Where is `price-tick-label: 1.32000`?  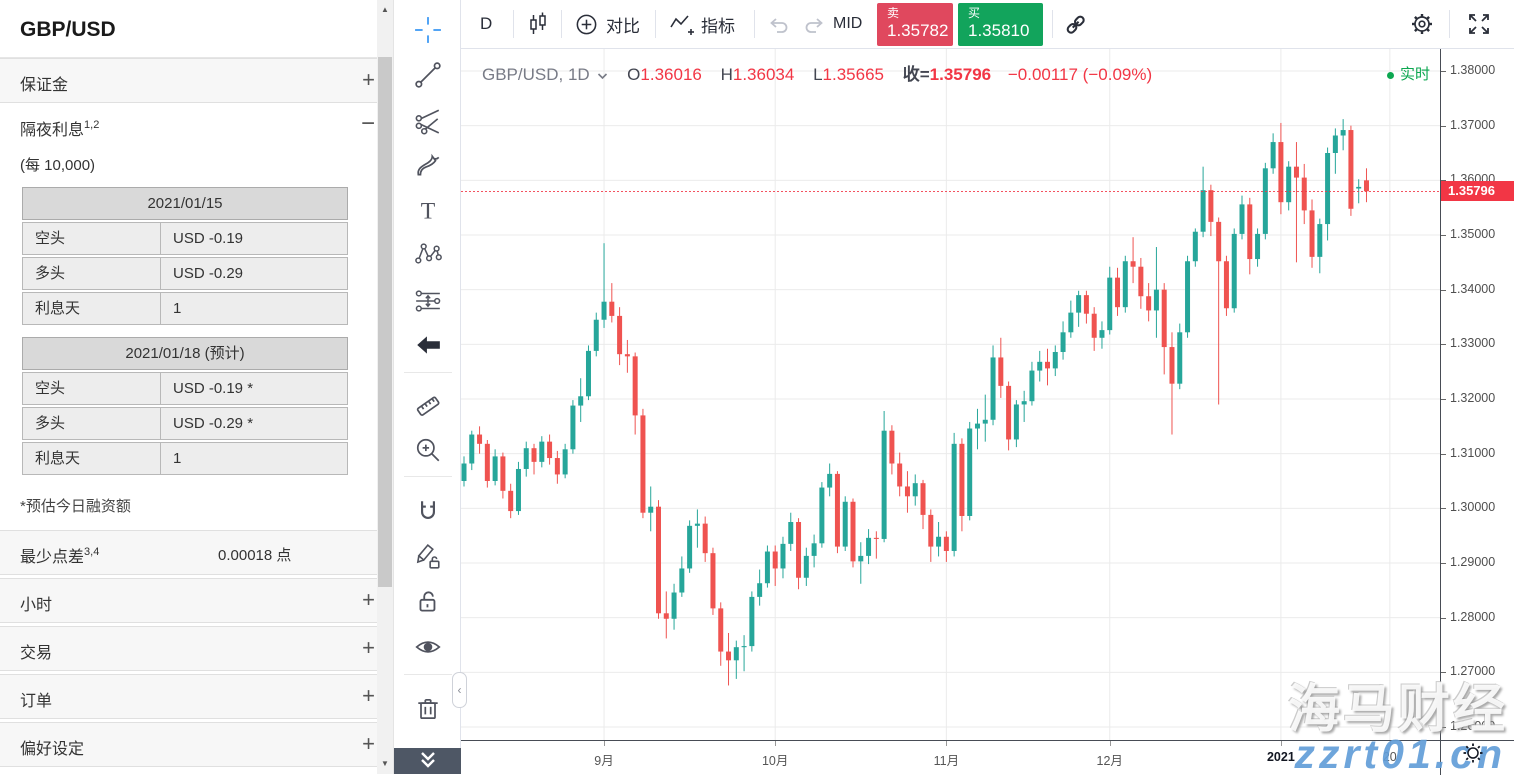 price-tick-label: 1.32000 is located at coordinates (1472, 398).